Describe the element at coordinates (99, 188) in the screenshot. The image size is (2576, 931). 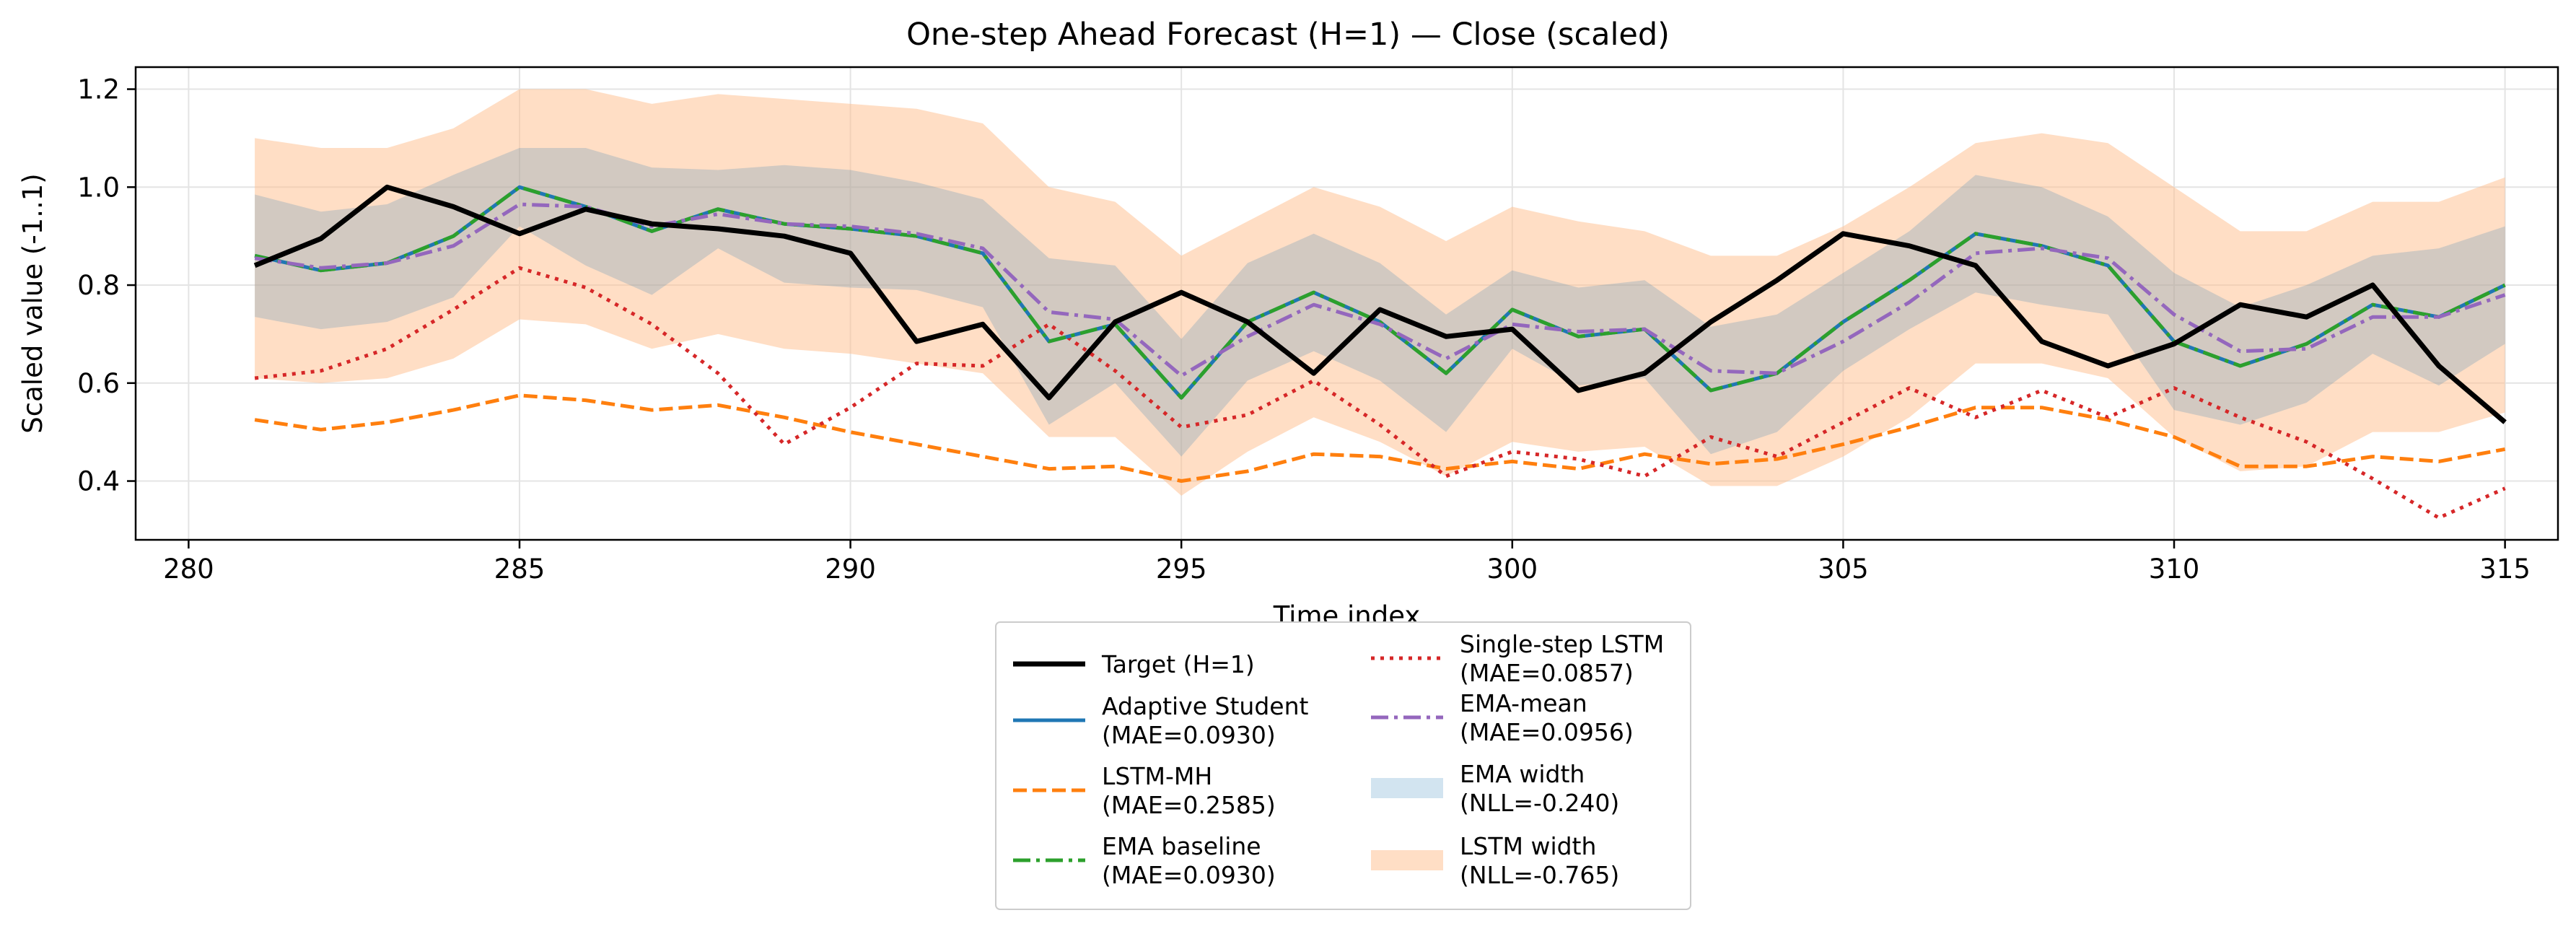
I see `y-tick-label: 1.0` at that location.